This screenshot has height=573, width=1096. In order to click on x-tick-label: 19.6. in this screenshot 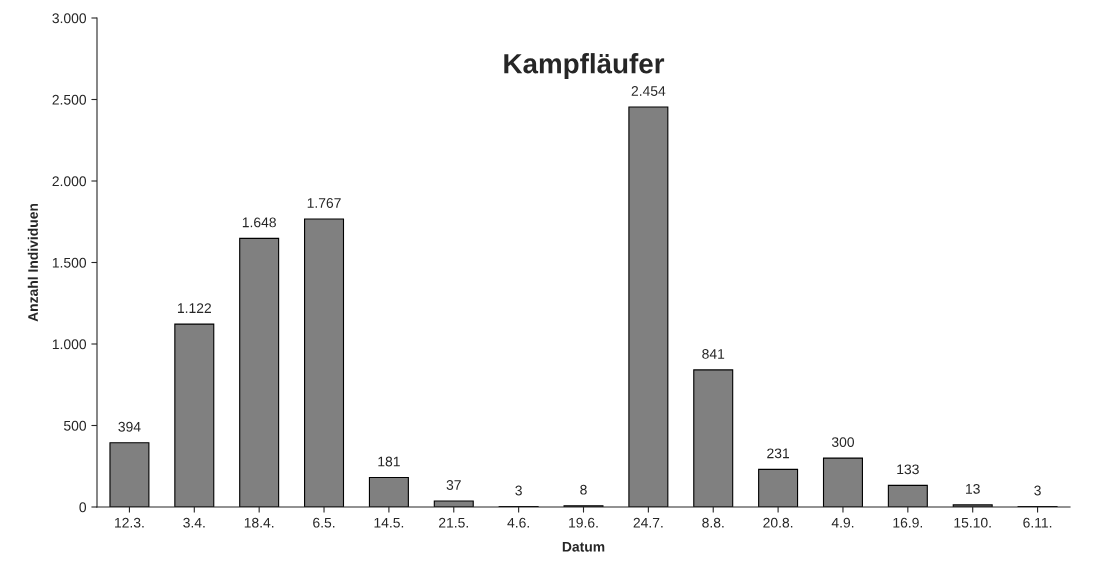, I will do `click(583, 522)`.